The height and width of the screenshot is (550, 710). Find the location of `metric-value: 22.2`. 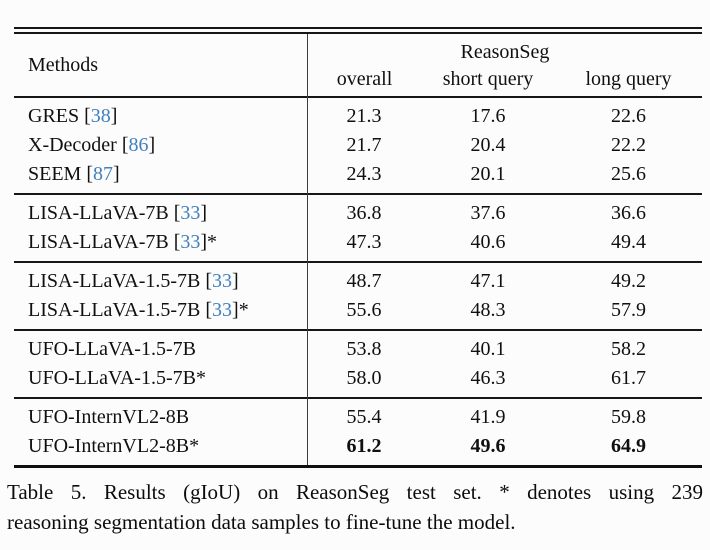

metric-value: 22.2 is located at coordinates (628, 145).